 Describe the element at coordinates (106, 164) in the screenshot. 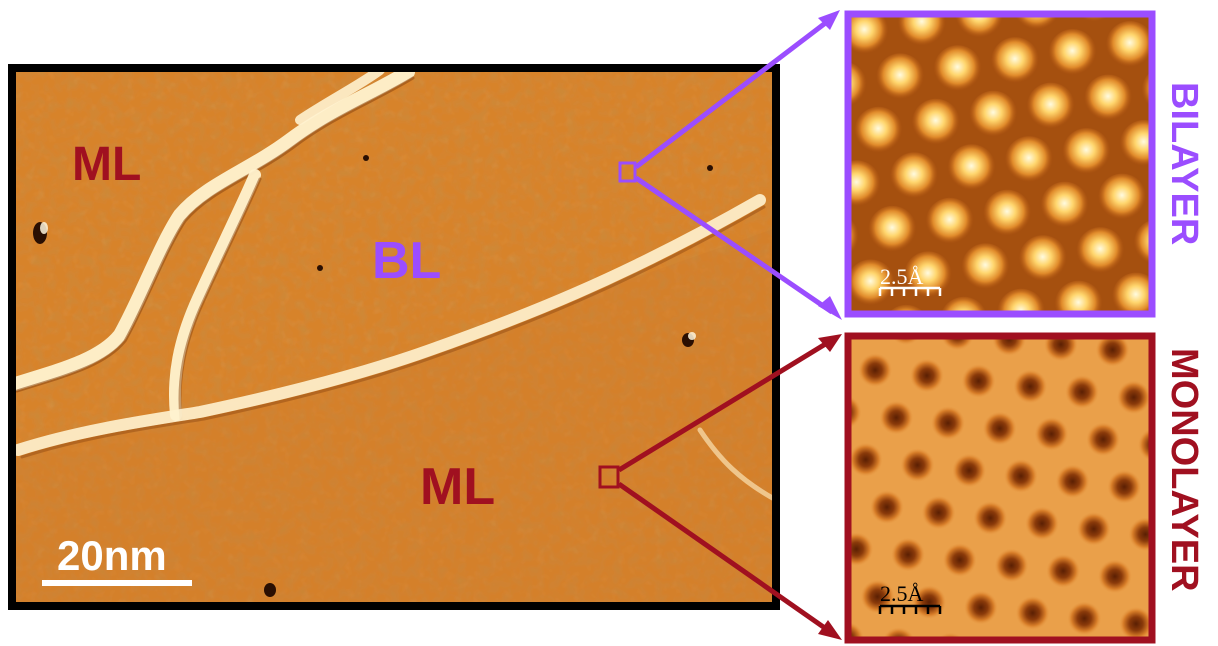

I see `region-label-ml-top: ML` at that location.